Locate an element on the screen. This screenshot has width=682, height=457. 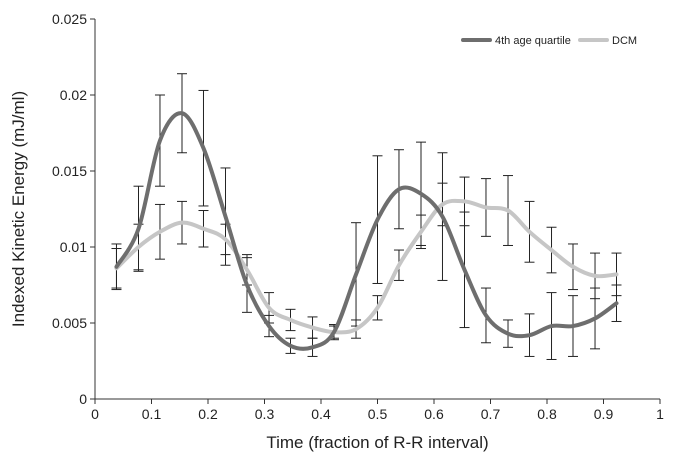
y-tick-label: 0.02 is located at coordinates (73, 95).